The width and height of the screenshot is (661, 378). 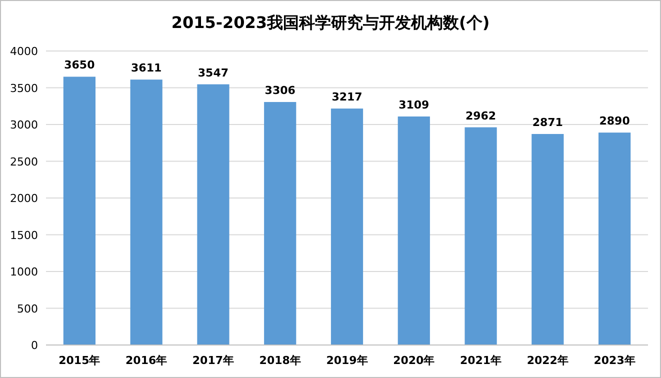 What do you see at coordinates (614, 121) in the screenshot?
I see `data-label: 2890` at bounding box center [614, 121].